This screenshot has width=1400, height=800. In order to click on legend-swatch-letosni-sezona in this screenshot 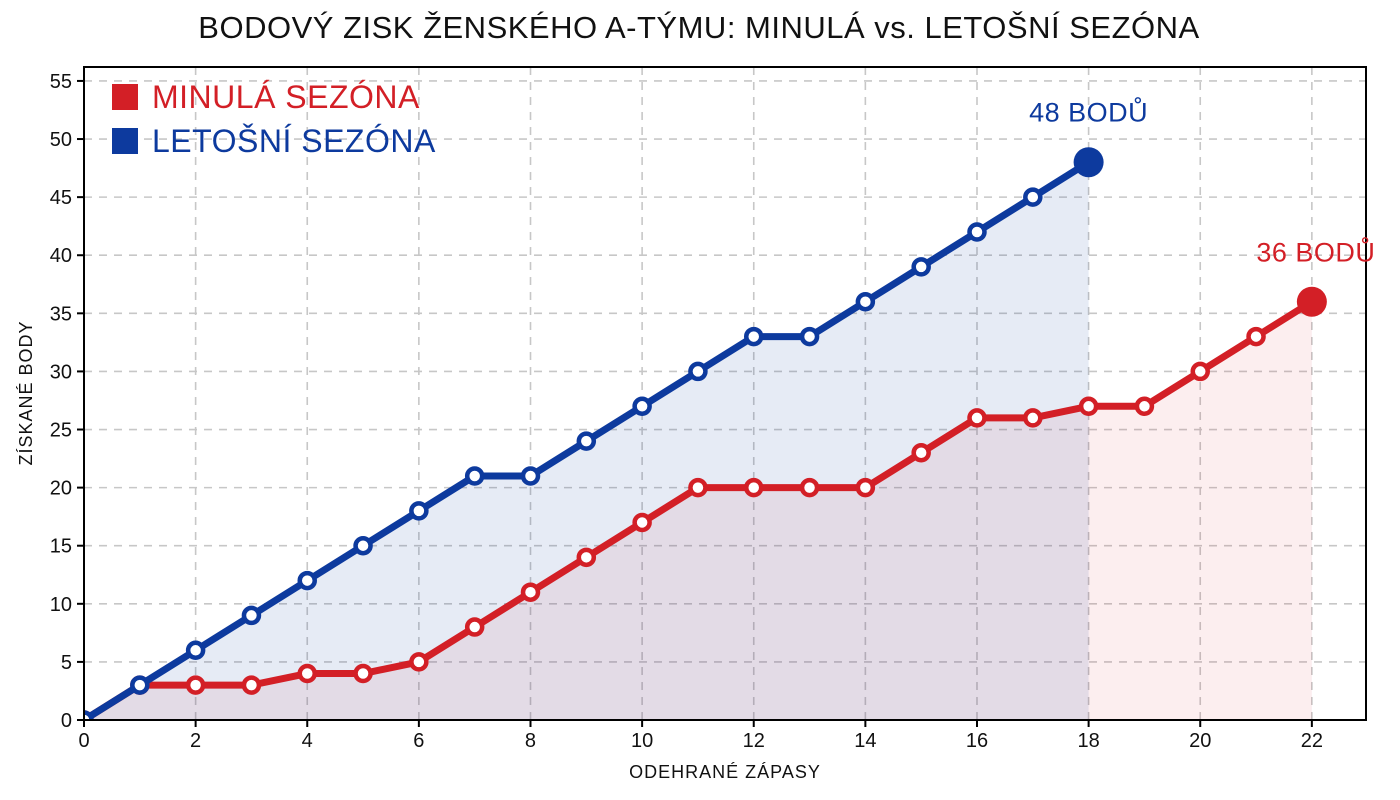, I will do `click(125, 141)`.